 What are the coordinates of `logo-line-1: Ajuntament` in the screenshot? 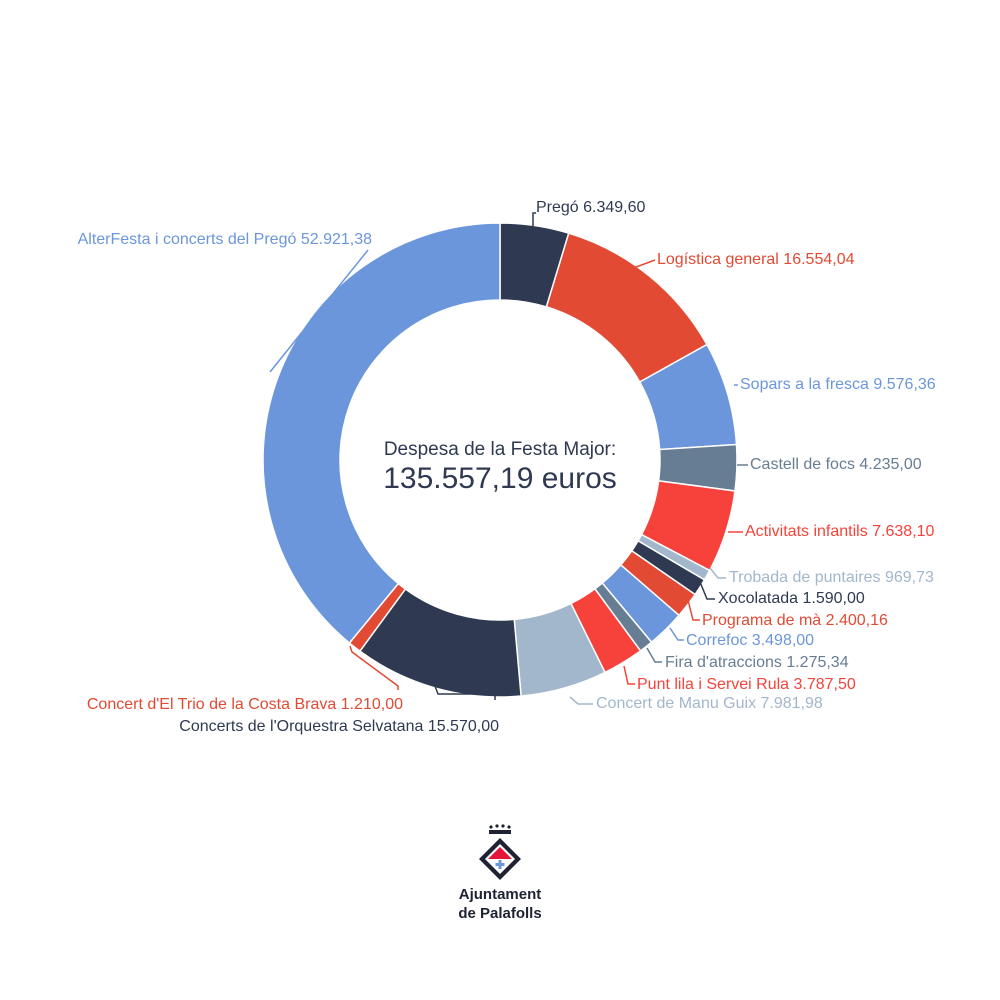 It's located at (500, 894).